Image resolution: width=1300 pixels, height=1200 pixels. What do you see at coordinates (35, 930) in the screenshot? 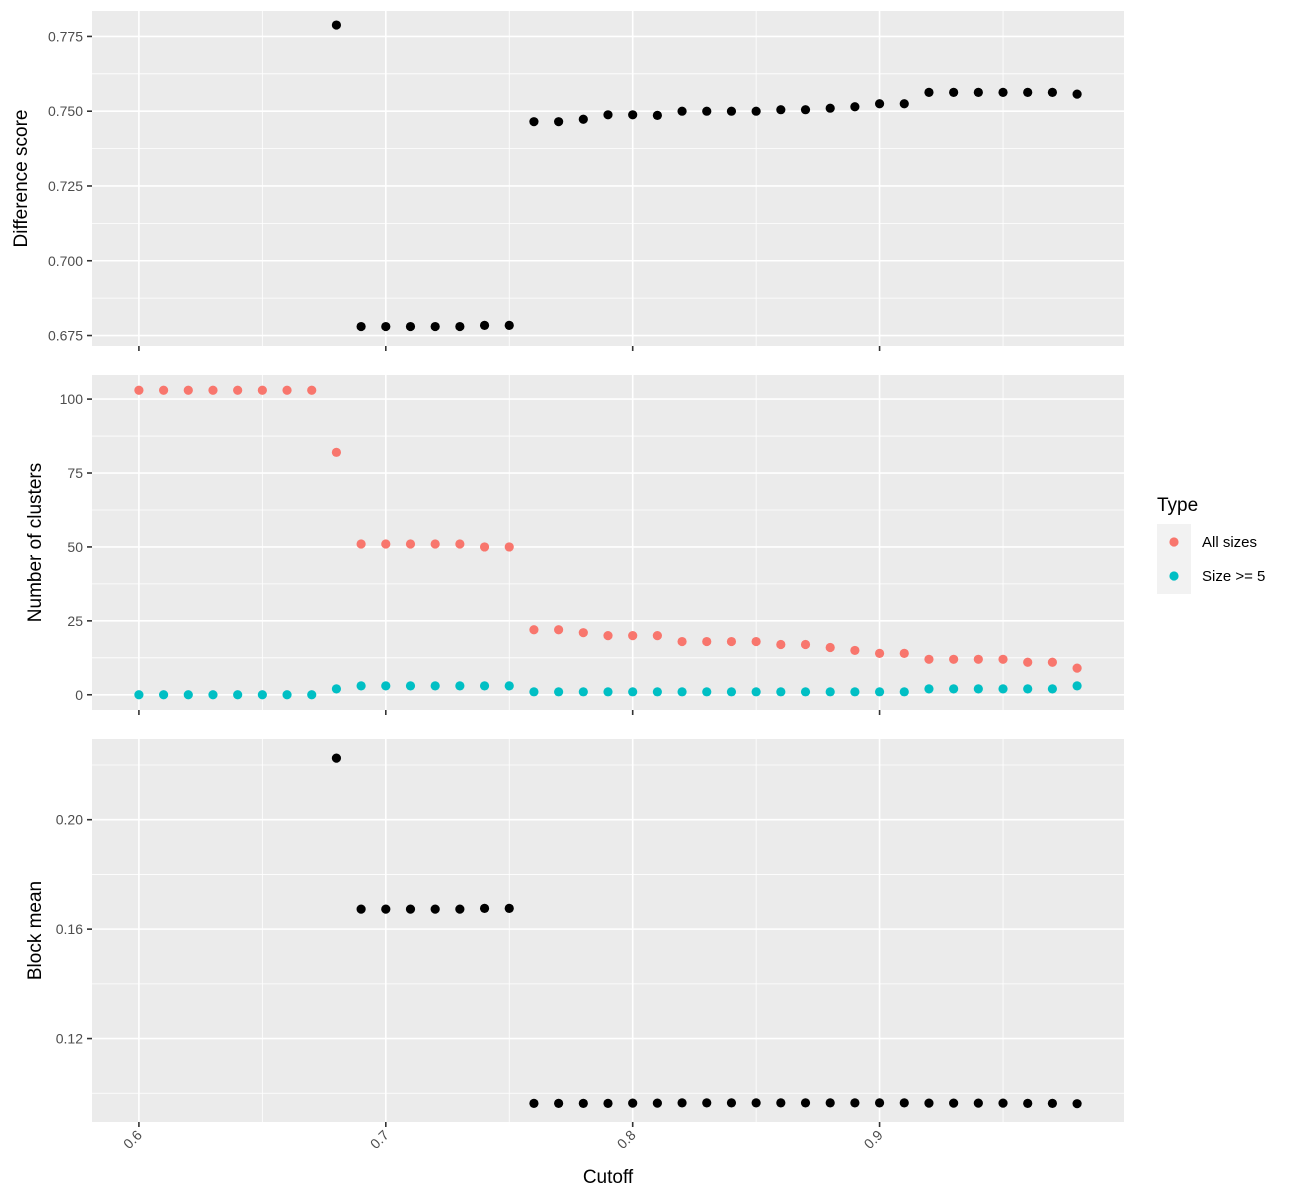
I see `y-axis-title: Block mean` at bounding box center [35, 930].